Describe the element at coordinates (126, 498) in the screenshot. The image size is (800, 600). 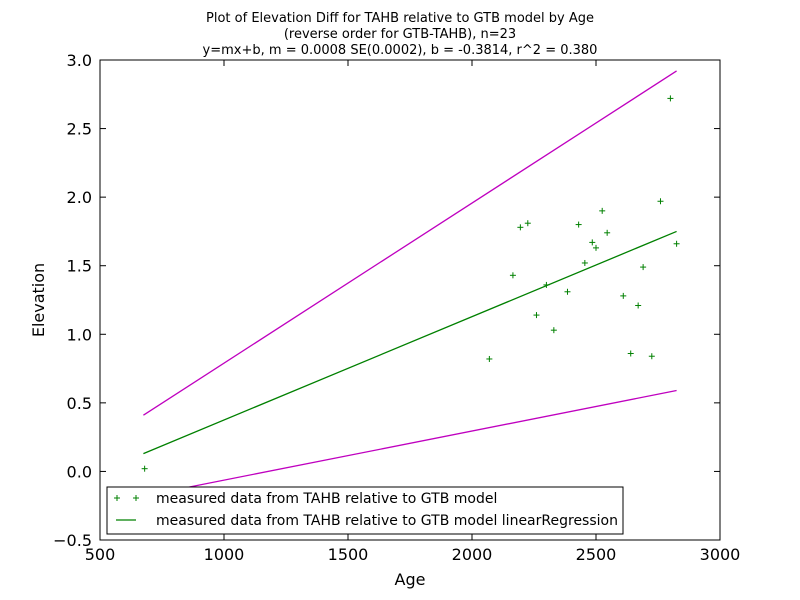
I see `legend-marker-scatter` at that location.